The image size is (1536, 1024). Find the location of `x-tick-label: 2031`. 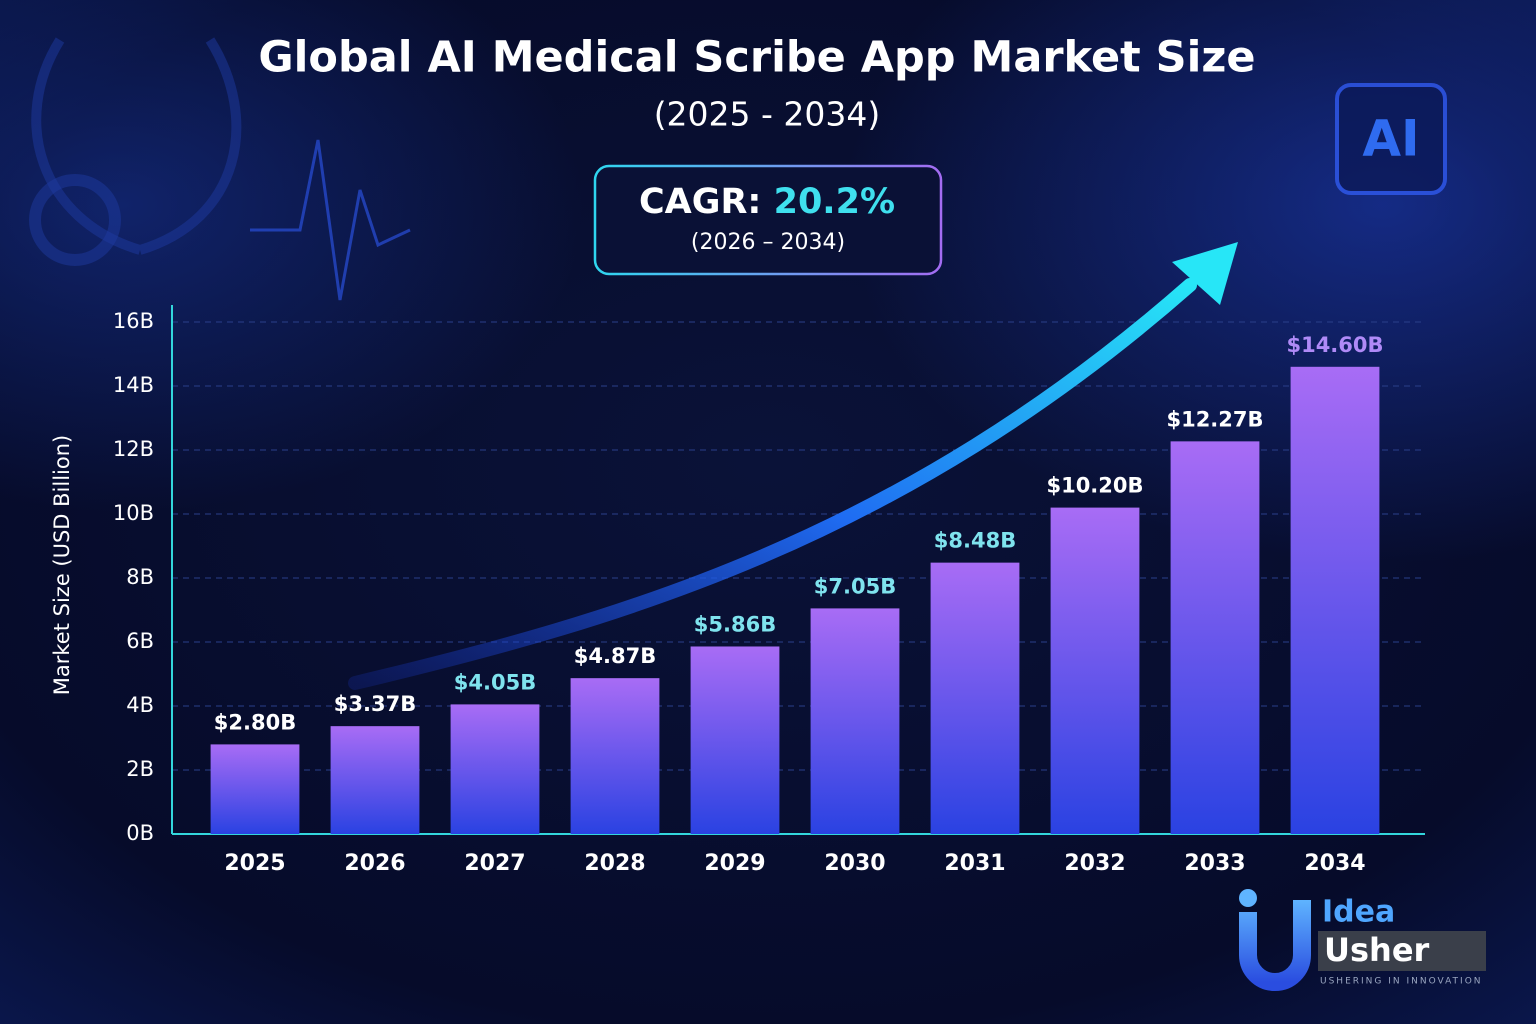

x-tick-label: 2031 is located at coordinates (974, 863).